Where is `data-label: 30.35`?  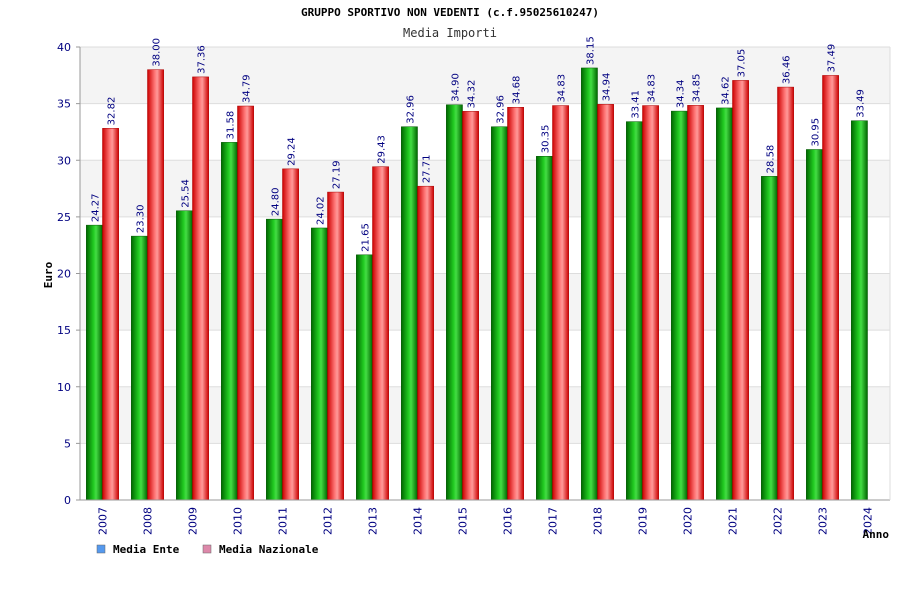 data-label: 30.35 is located at coordinates (545, 139).